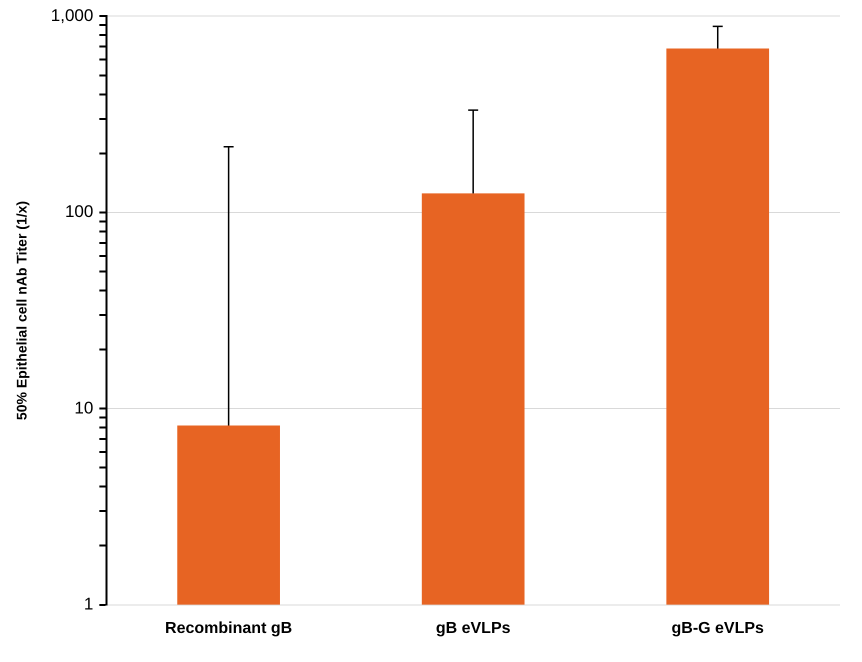  What do you see at coordinates (473, 628) in the screenshot?
I see `x-tick-label: gB eVLPs` at bounding box center [473, 628].